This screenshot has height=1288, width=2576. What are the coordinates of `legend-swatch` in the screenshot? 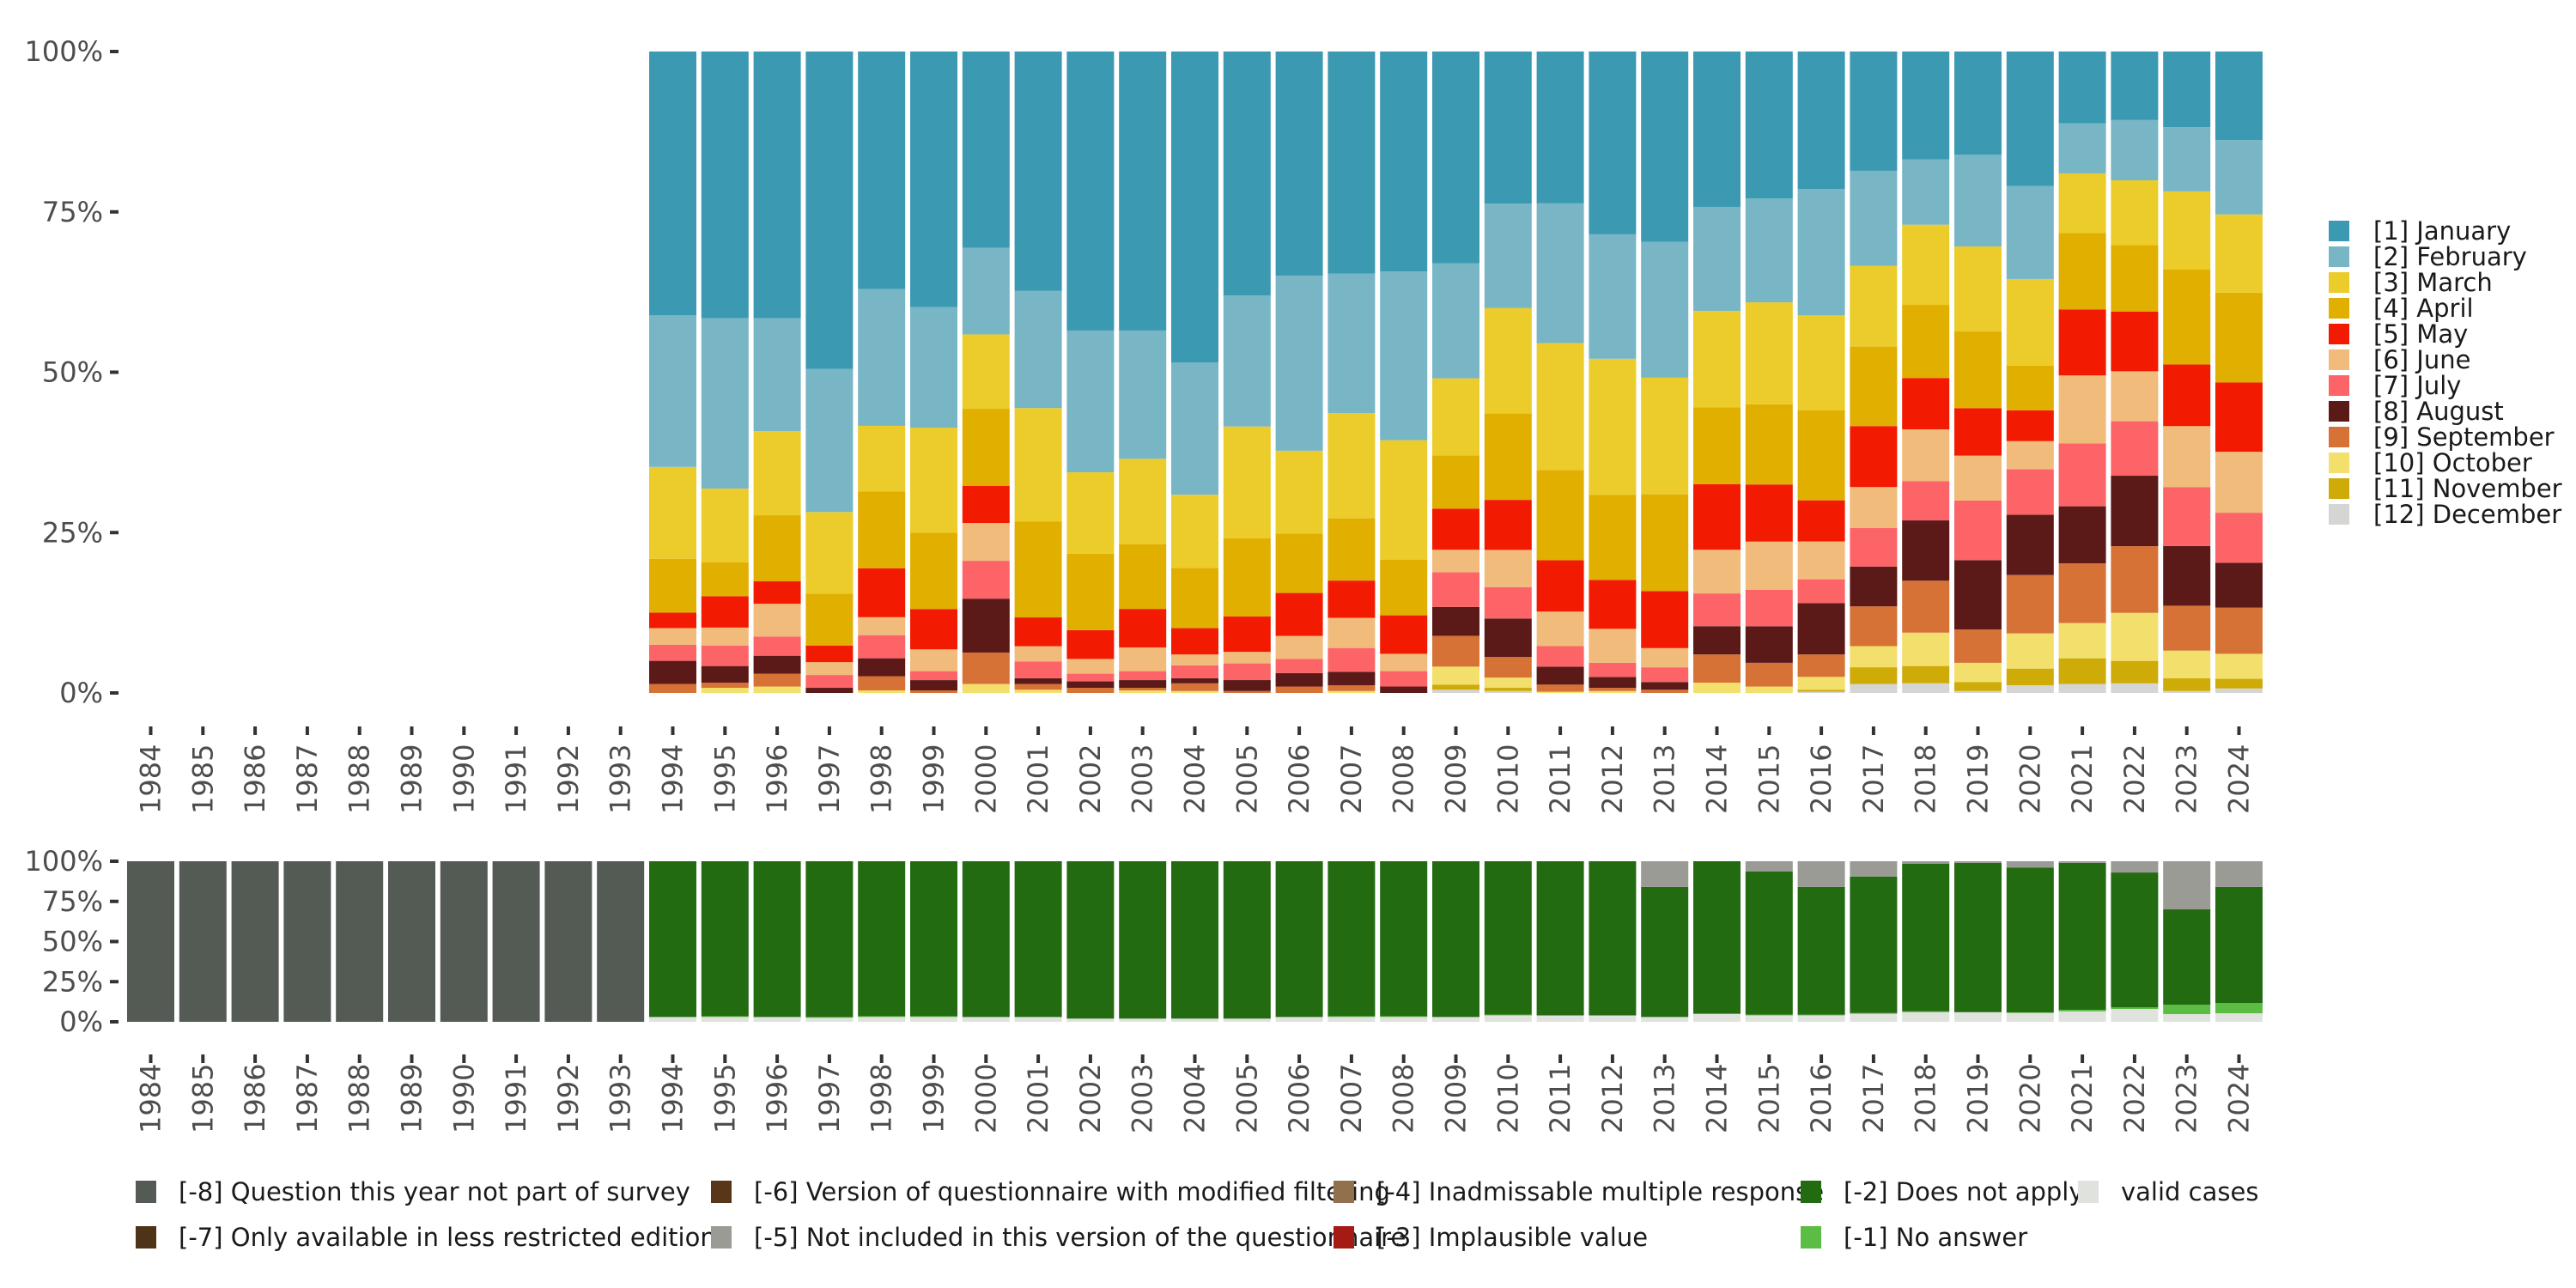 It's located at (146, 1237).